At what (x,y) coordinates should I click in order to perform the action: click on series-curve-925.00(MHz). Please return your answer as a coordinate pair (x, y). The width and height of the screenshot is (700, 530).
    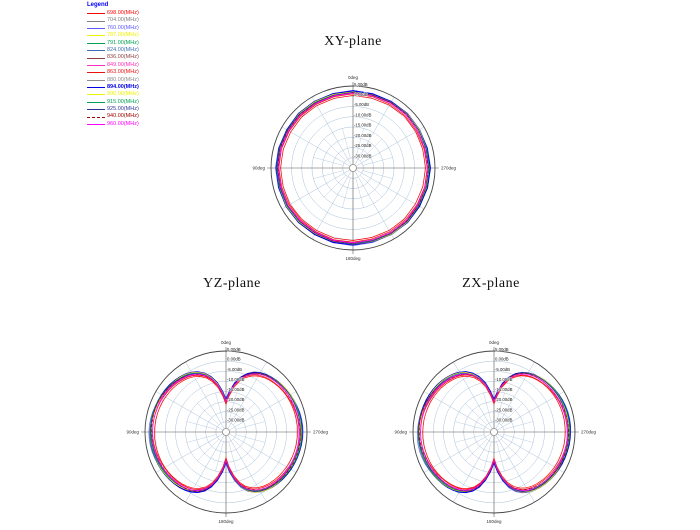
    Looking at the image, I should click on (353, 168).